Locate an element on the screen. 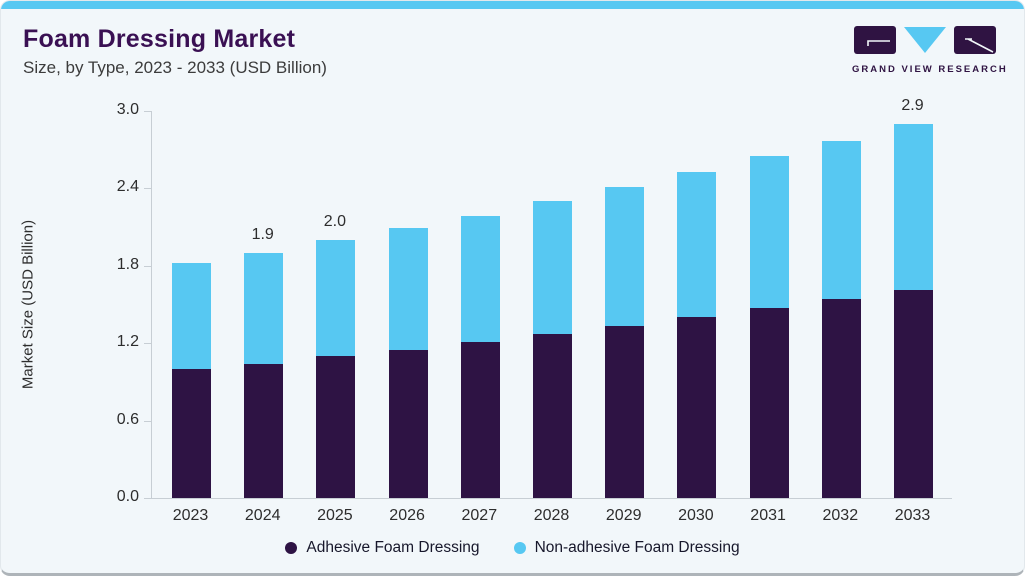 The height and width of the screenshot is (576, 1025). bar-value-label: 2.0 is located at coordinates (335, 221).